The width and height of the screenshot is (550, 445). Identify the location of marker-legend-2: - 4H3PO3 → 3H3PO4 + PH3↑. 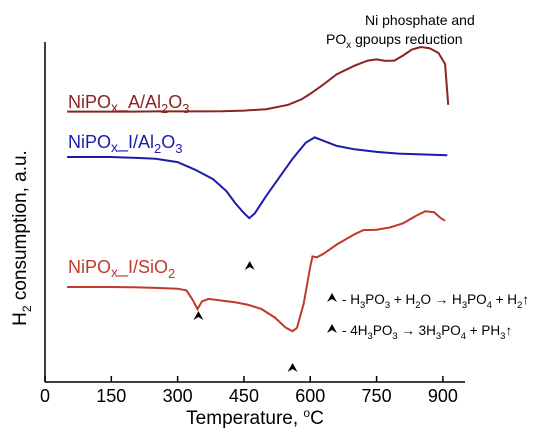
(419, 332).